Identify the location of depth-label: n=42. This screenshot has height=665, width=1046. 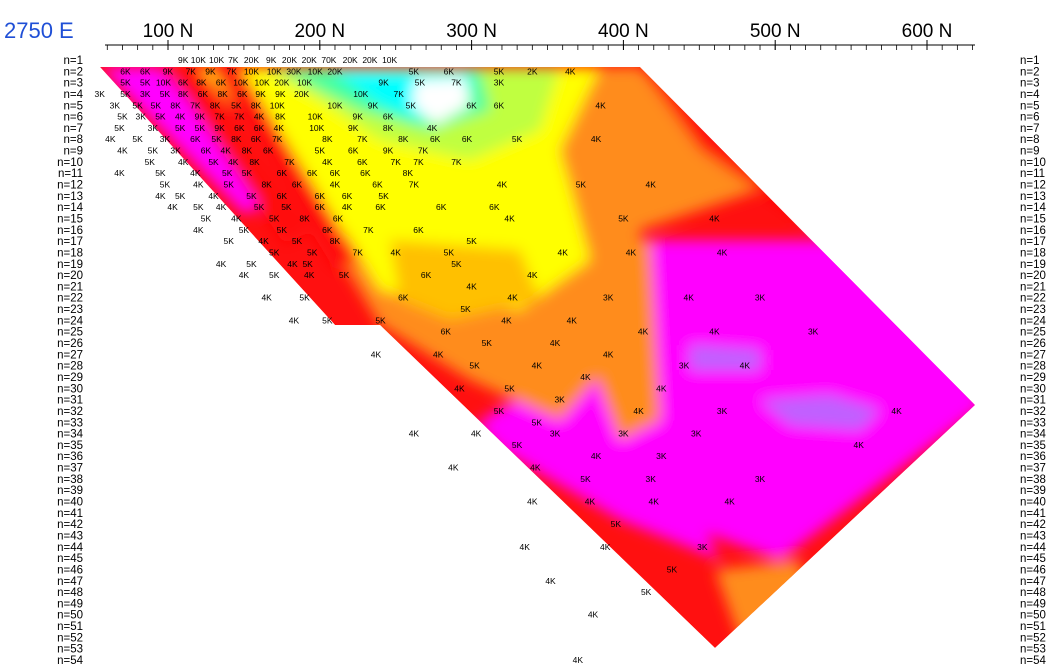
(70, 525).